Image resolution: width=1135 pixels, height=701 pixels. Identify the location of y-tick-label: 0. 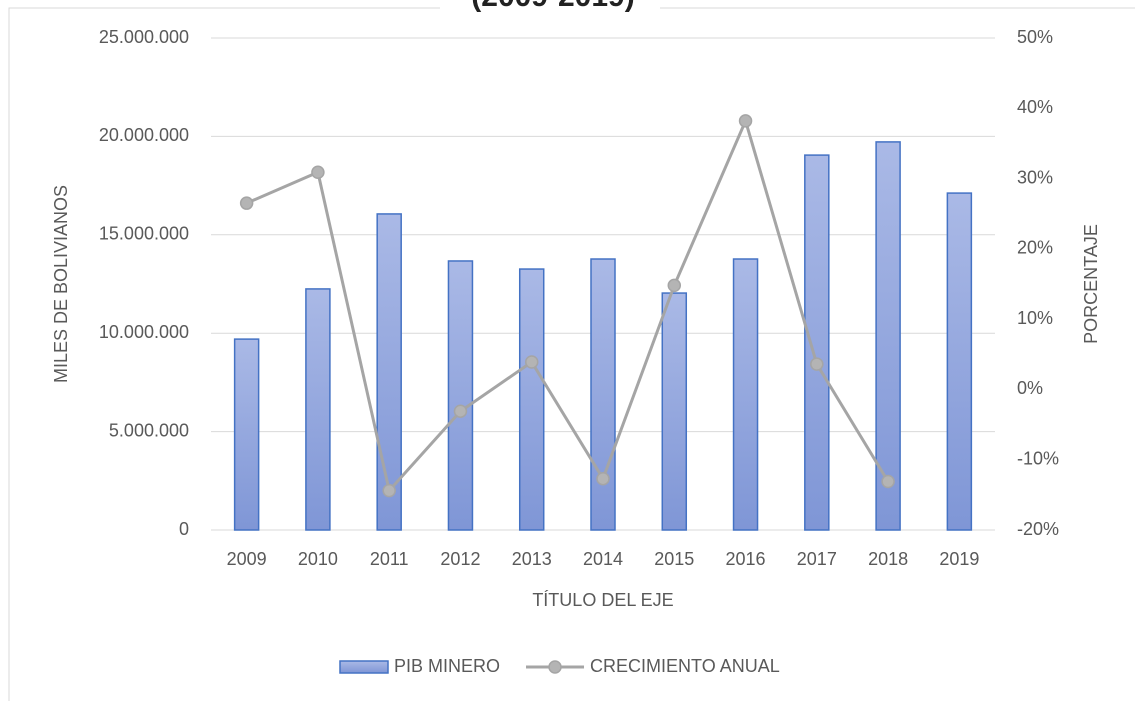
(184, 529).